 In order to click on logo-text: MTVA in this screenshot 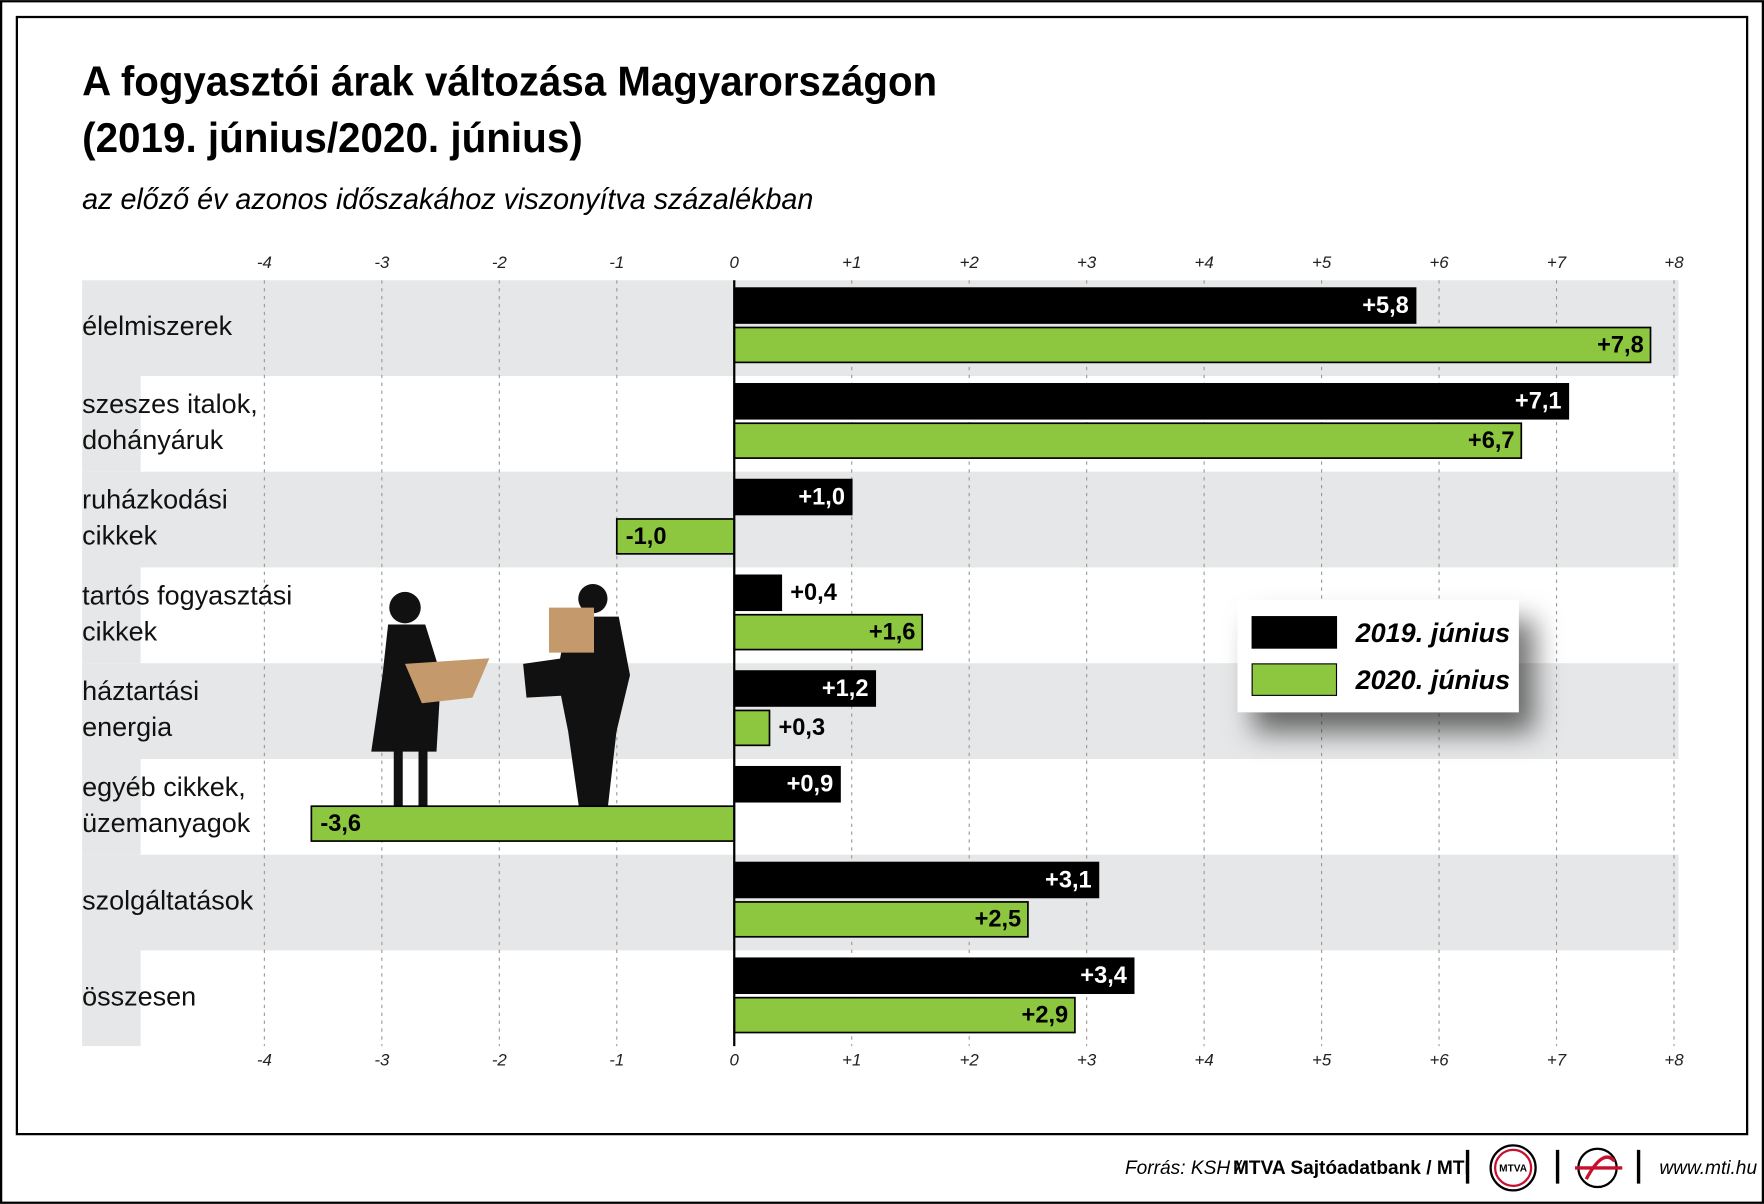, I will do `click(1513, 1169)`.